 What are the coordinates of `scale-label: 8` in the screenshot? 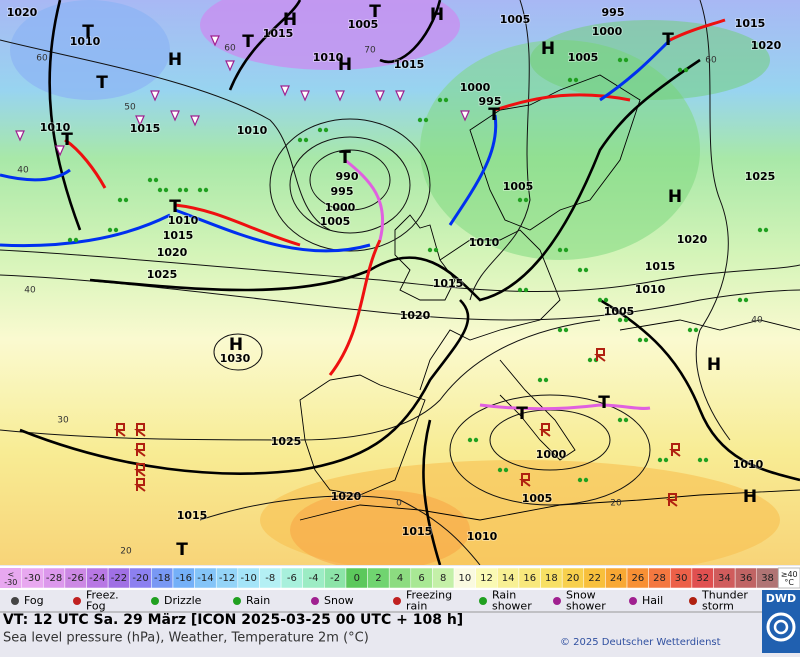 It's located at (443, 578).